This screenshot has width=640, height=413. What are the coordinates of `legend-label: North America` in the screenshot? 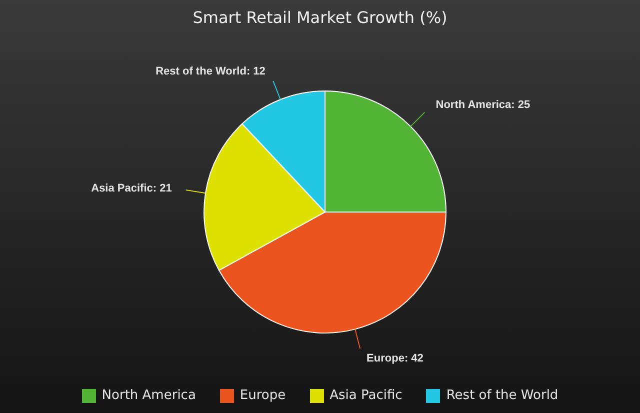 It's located at (149, 395).